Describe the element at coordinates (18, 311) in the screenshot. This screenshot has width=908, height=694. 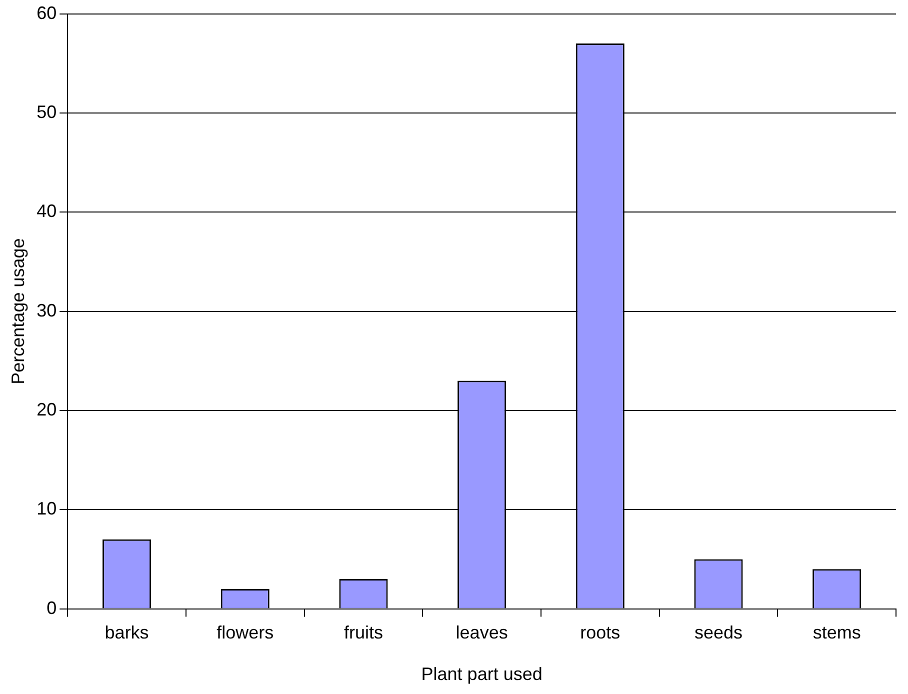
I see `y-axis-title: Percentage usage` at that location.